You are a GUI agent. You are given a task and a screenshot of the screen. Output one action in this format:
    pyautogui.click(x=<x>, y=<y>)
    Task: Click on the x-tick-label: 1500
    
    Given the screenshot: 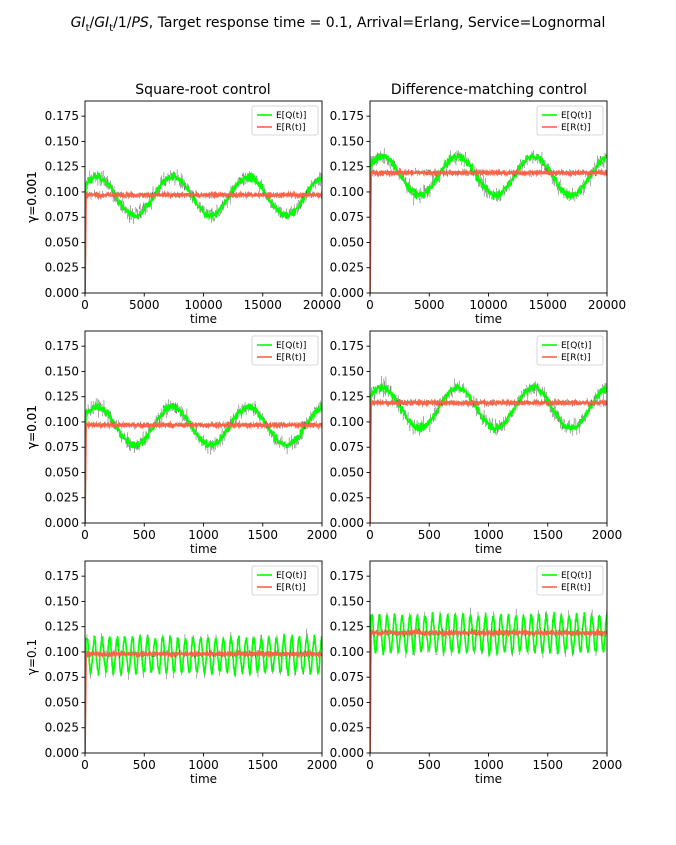 What is the action you would take?
    pyautogui.click(x=262, y=765)
    